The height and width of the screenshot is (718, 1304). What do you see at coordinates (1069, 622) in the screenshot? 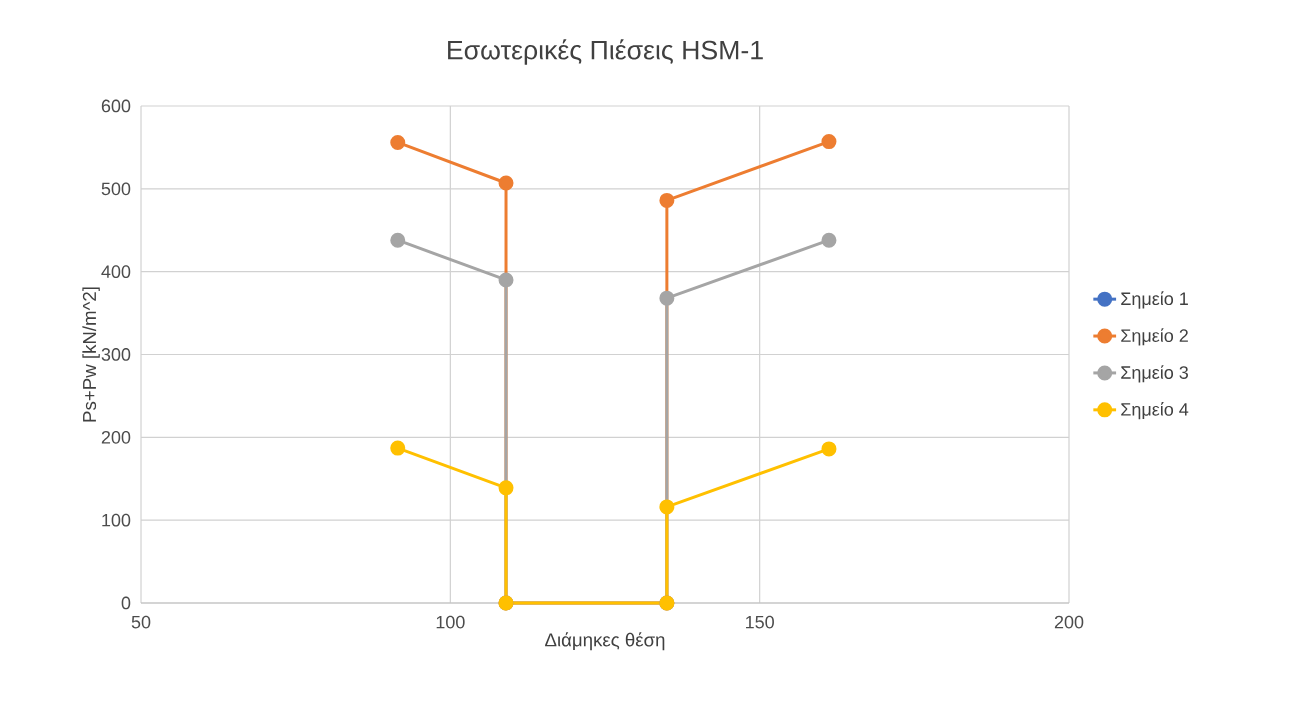
I see `x-tick-label: 200` at bounding box center [1069, 622].